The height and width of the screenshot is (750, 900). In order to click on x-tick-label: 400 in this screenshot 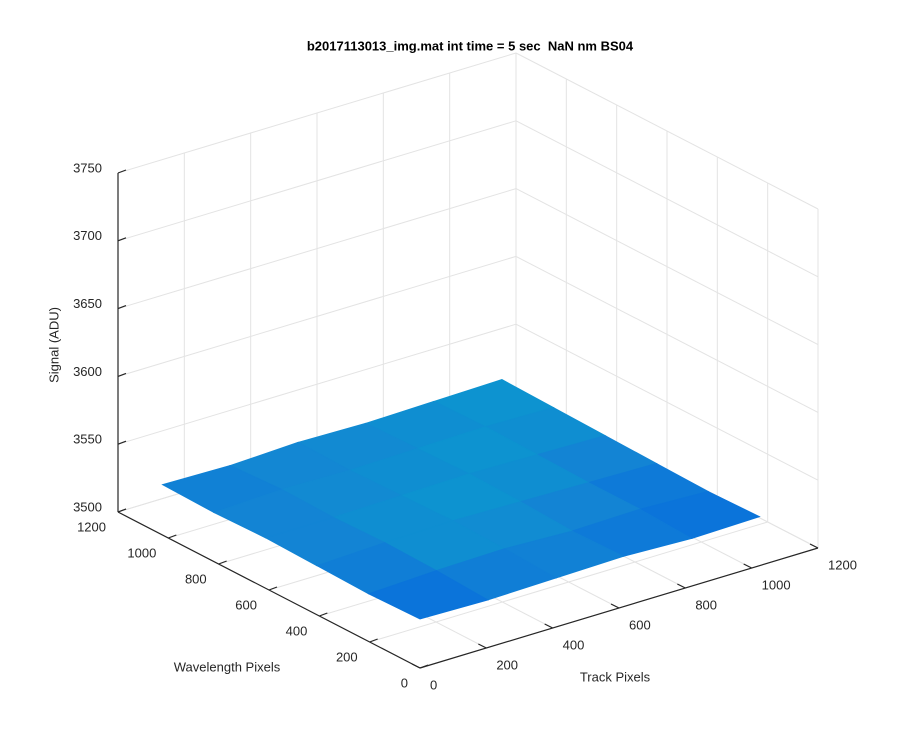, I will do `click(574, 644)`.